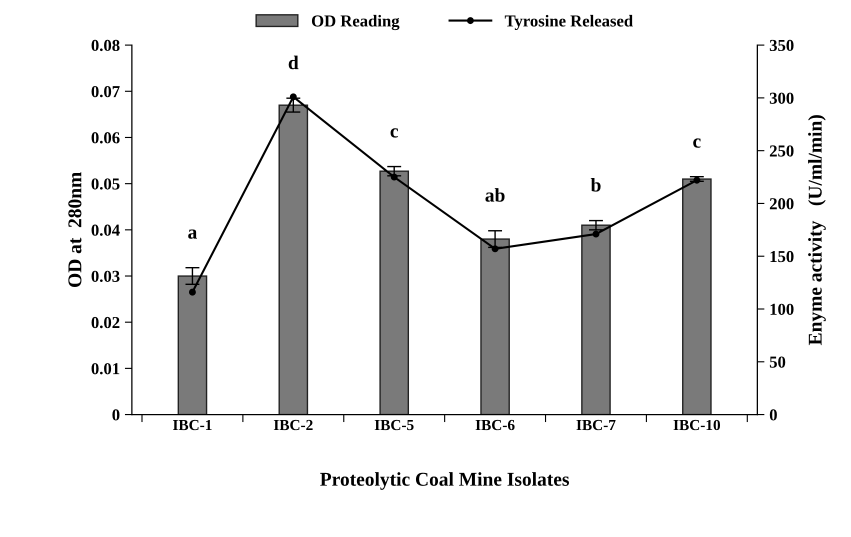  What do you see at coordinates (106, 184) in the screenshot?
I see `y-tick-label: 0.05` at bounding box center [106, 184].